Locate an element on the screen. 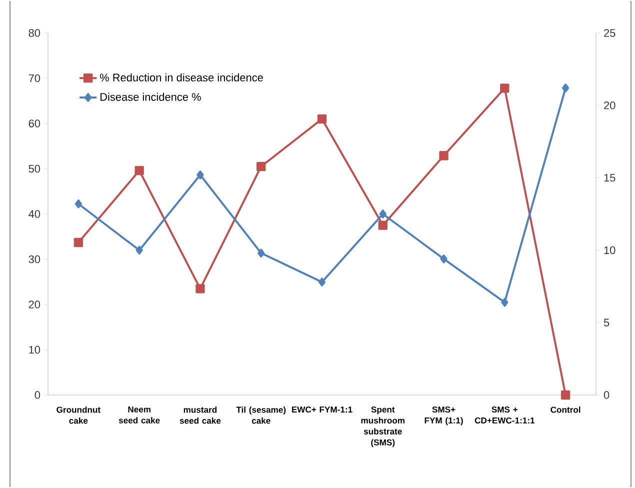 This screenshot has width=635, height=488. x-tick-label: Groundnut cake is located at coordinates (78, 415).